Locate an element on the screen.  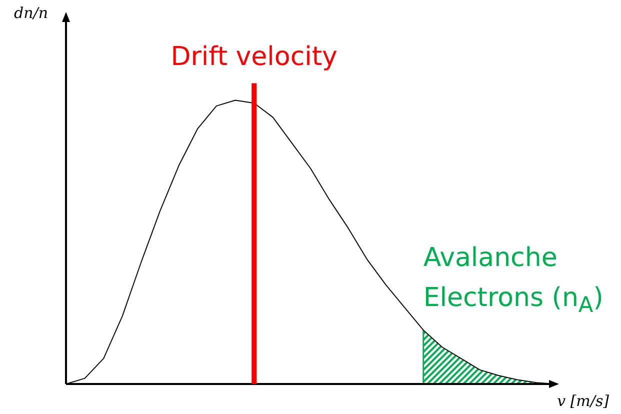
annotation: Avalanche Electrons (n$_{A}$) is located at coordinates (513, 281).